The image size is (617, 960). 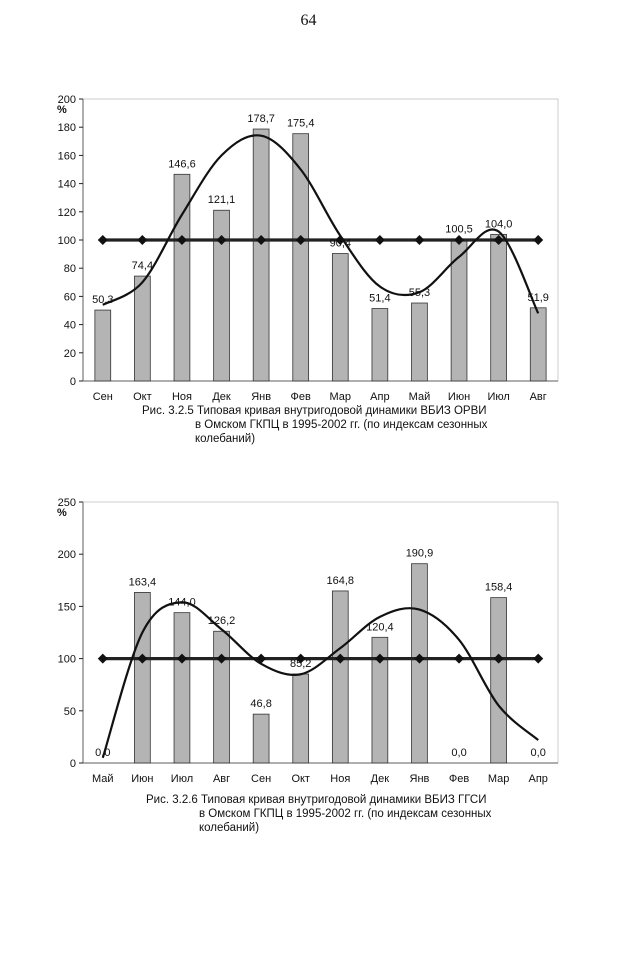 I want to click on y-tick-label: 140, so click(x=67, y=185).